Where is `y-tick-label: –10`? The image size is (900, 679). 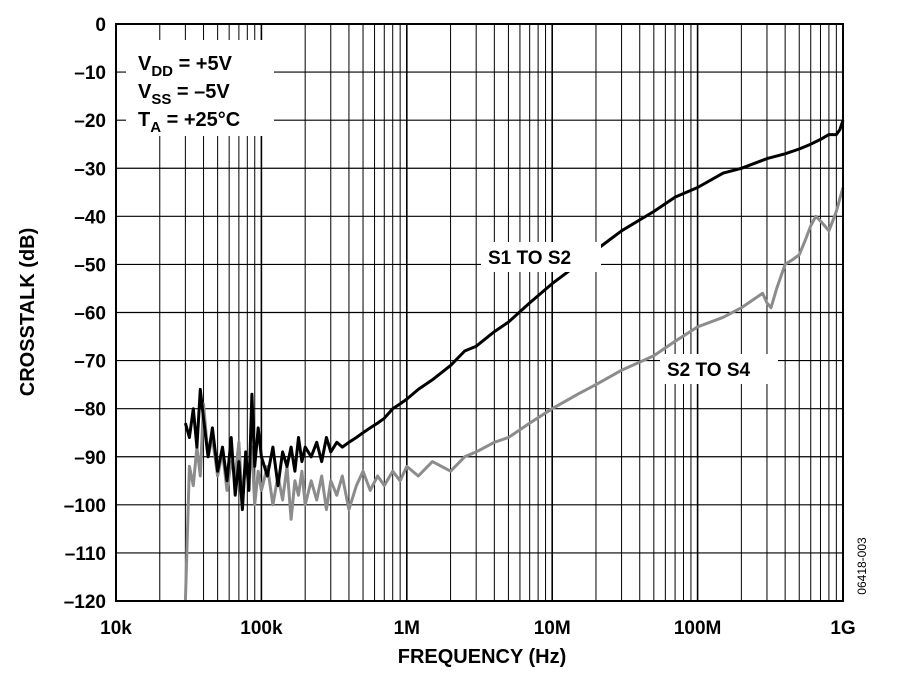
y-tick-label: –10 is located at coordinates (90, 73).